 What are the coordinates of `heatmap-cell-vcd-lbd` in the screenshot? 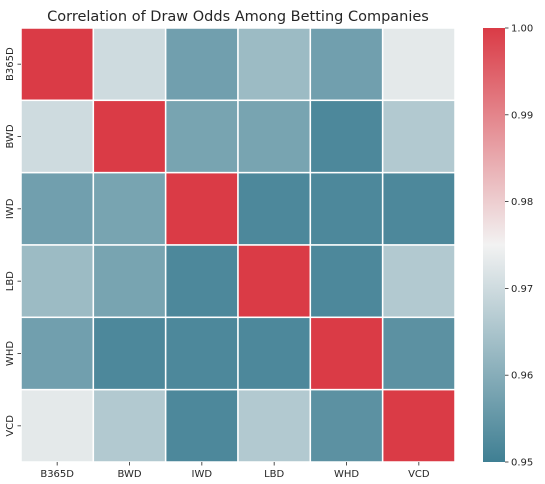 It's located at (274, 425).